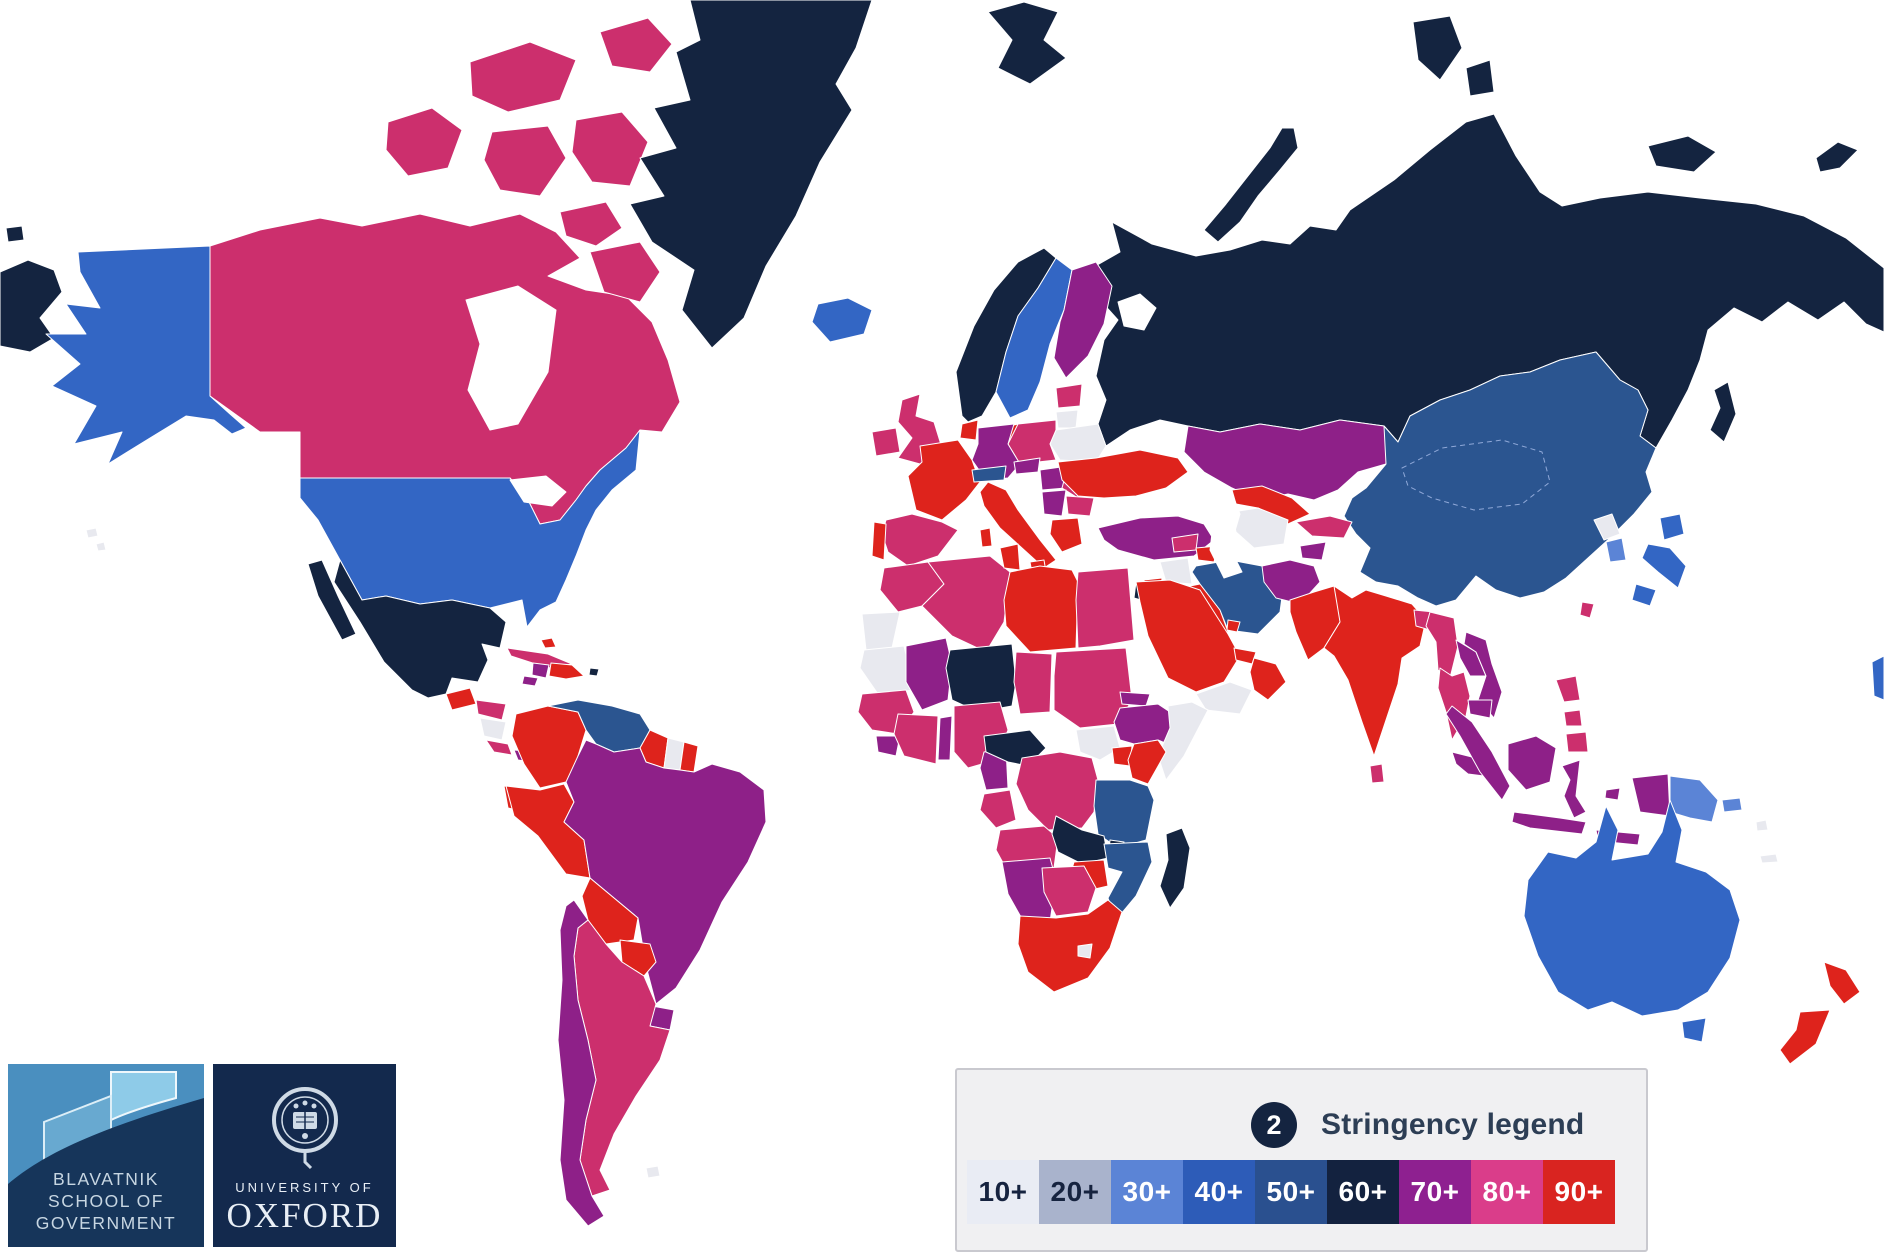 Image resolution: width=1884 pixels, height=1260 pixels. What do you see at coordinates (499, 747) in the screenshot?
I see `region-costa-rica` at bounding box center [499, 747].